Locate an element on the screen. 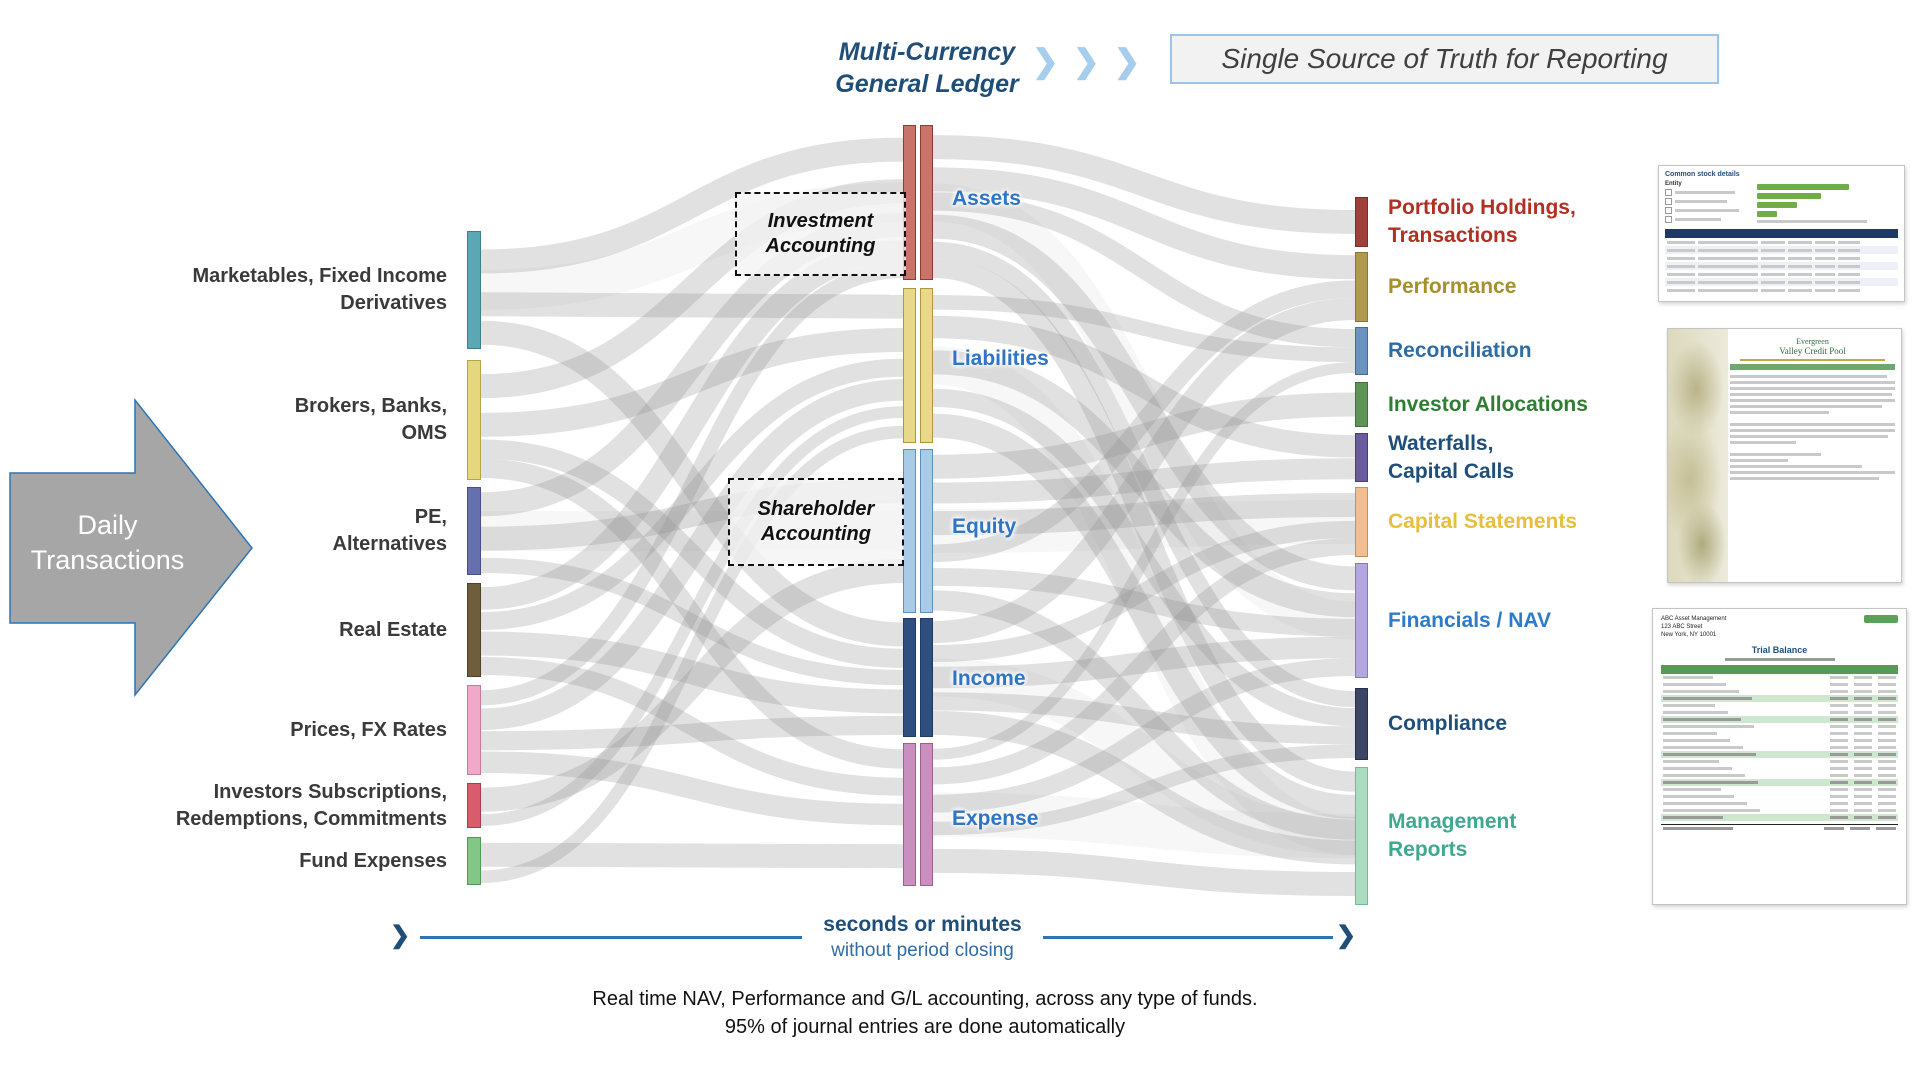 This screenshot has height=1080, width=1920. source-label-prices: Prices, FX Rates is located at coordinates (368, 729).